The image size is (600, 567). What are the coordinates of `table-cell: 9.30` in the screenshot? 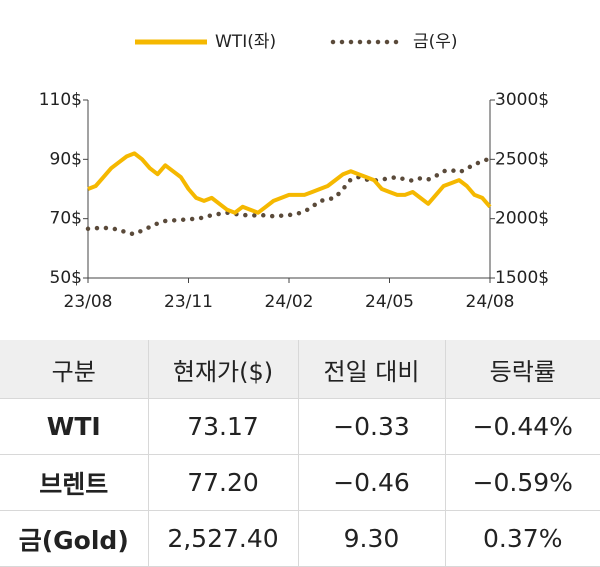 It's located at (371, 538).